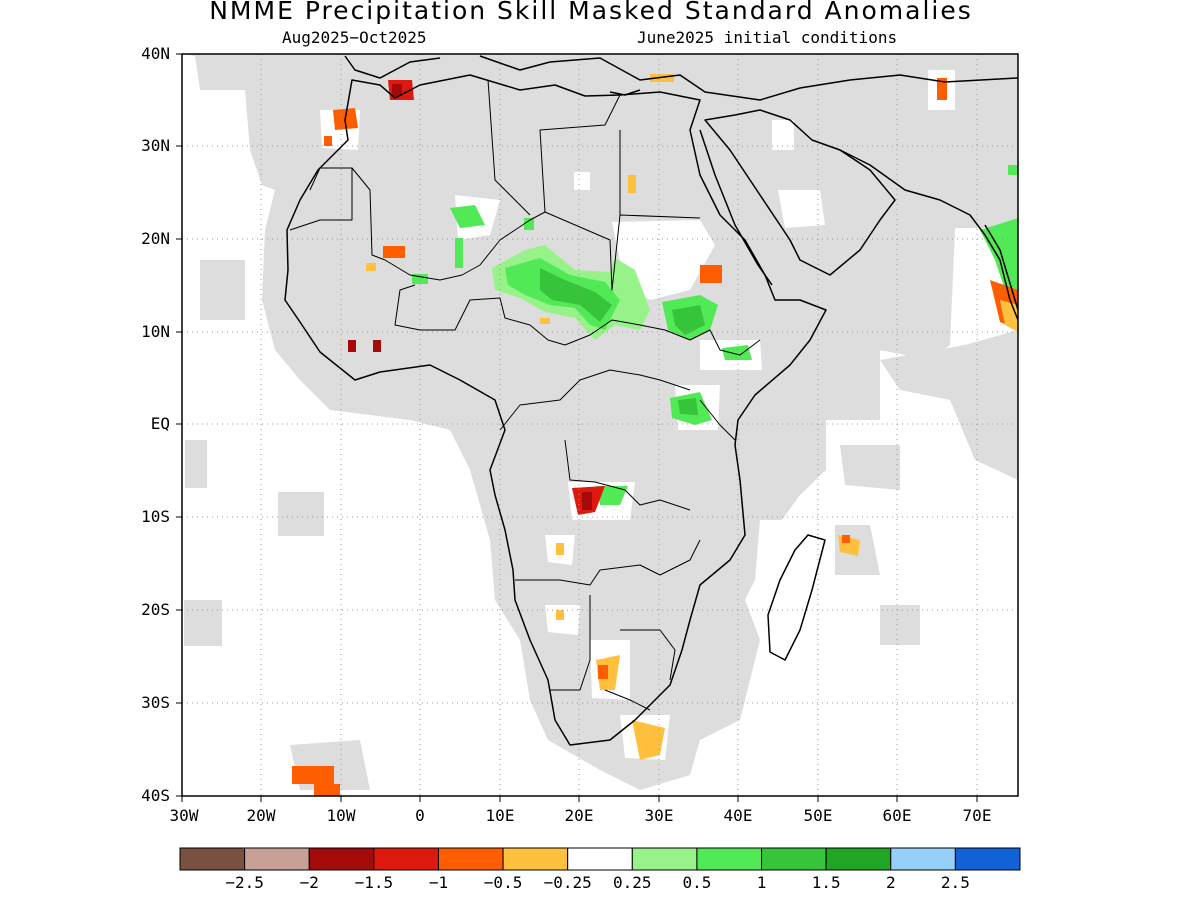  What do you see at coordinates (767, 37) in the screenshot?
I see `initial-conditions-label: June2025 initial conditions` at bounding box center [767, 37].